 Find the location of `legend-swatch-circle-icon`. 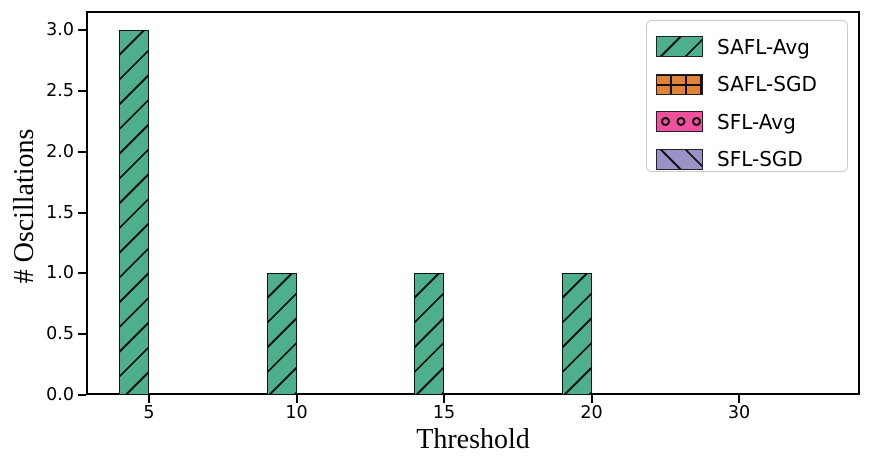

legend-swatch-circle-icon is located at coordinates (679, 122).